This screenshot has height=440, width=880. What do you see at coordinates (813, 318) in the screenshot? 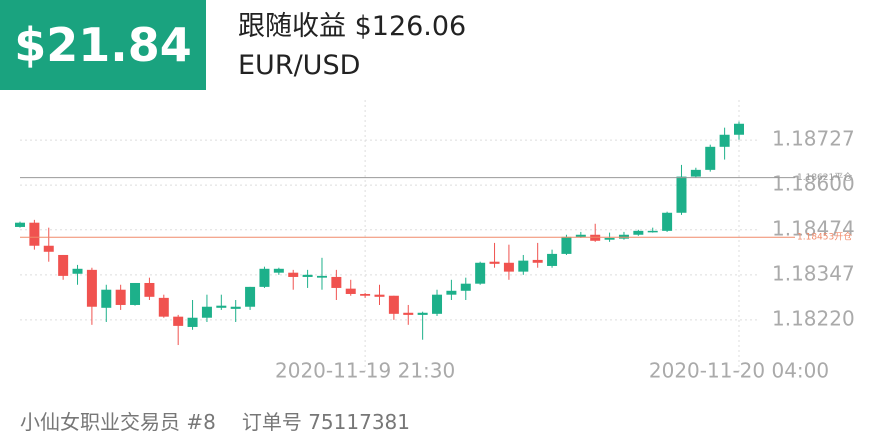
I see `y-tick-label: 1.18220` at bounding box center [813, 318].